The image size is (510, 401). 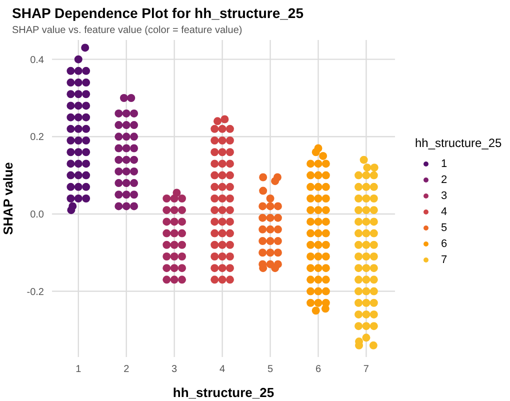 I want to click on chart-subtitle: SHAP value vs. feature value (color = feature value), so click(x=127, y=30).